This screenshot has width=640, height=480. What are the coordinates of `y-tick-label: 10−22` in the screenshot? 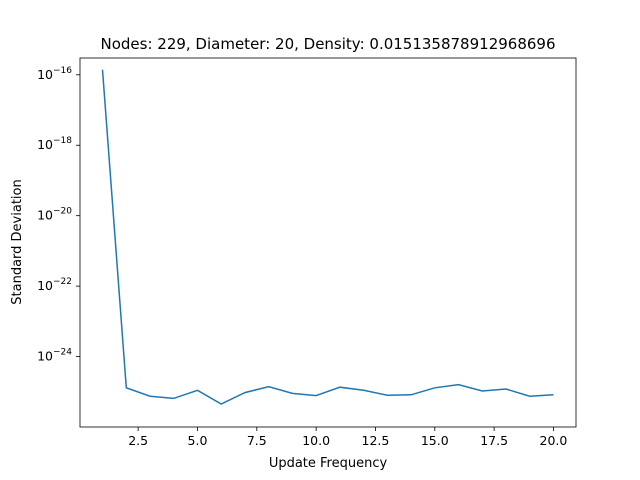 It's located at (54, 285).